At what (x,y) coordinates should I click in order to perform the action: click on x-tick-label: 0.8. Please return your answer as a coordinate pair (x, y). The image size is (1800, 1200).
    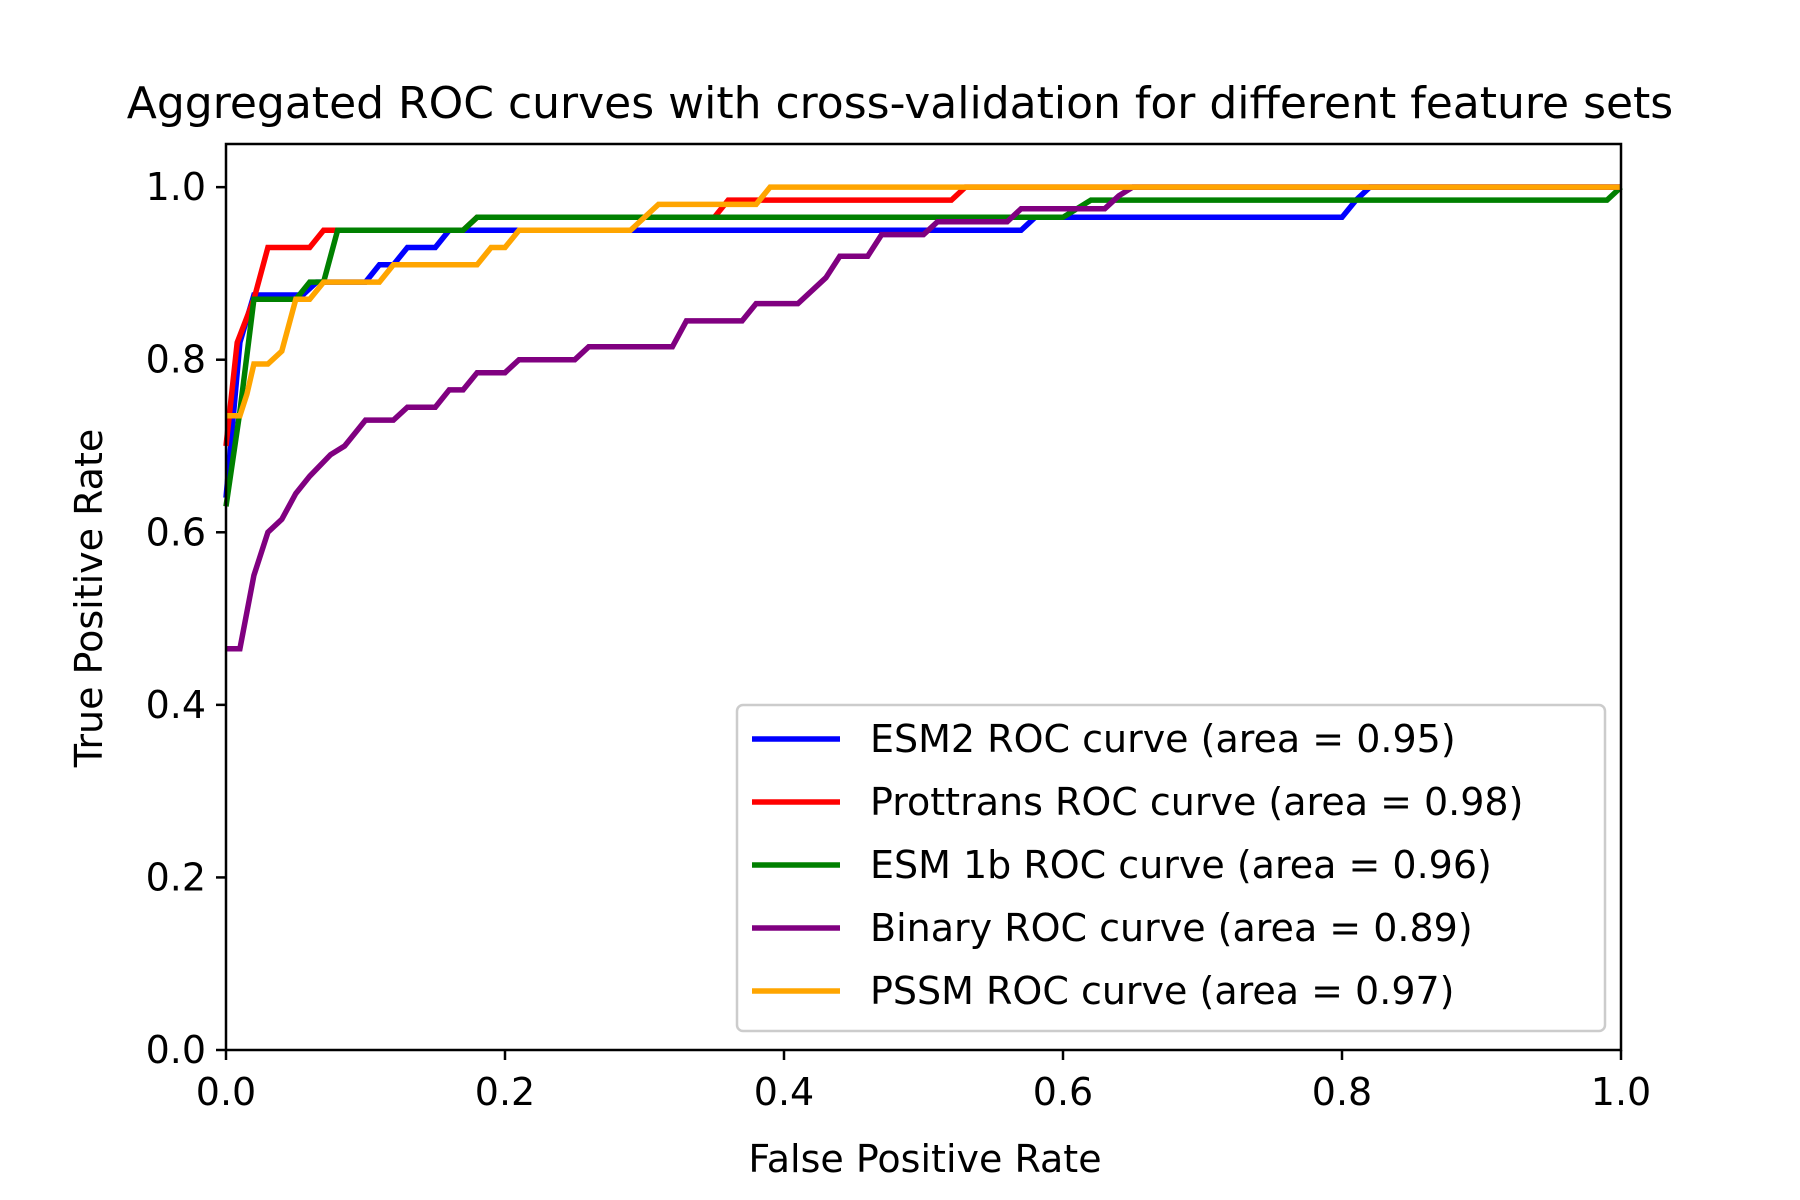
    Looking at the image, I should click on (1342, 1092).